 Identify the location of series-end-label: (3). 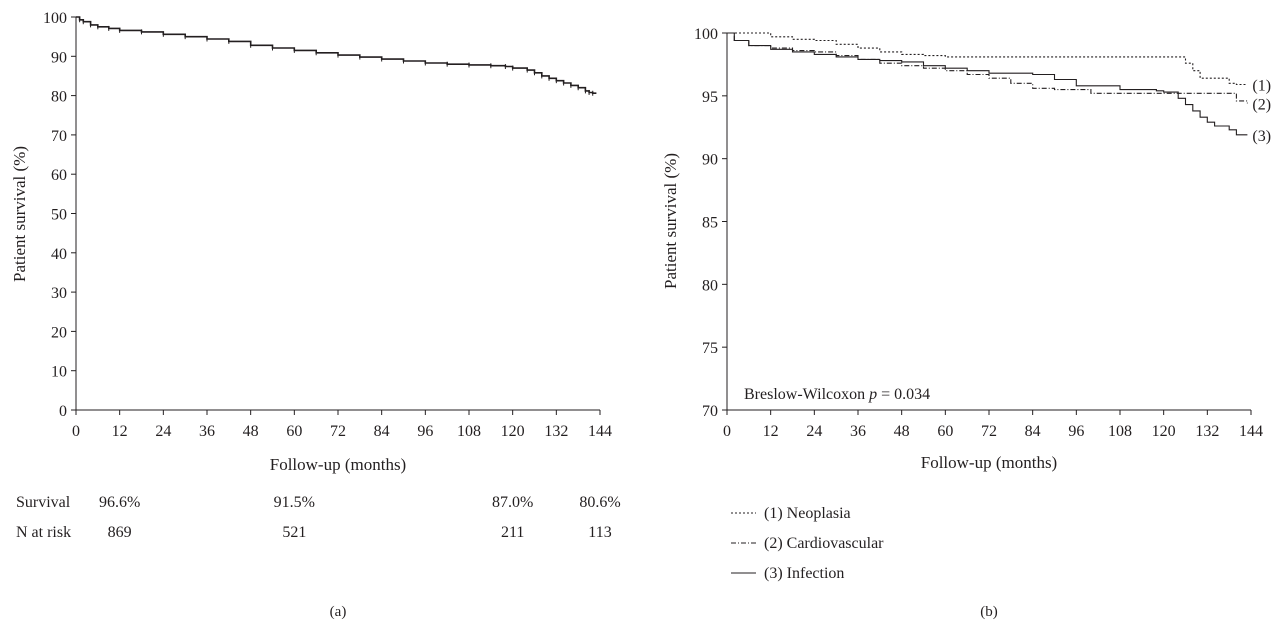
(1261, 136).